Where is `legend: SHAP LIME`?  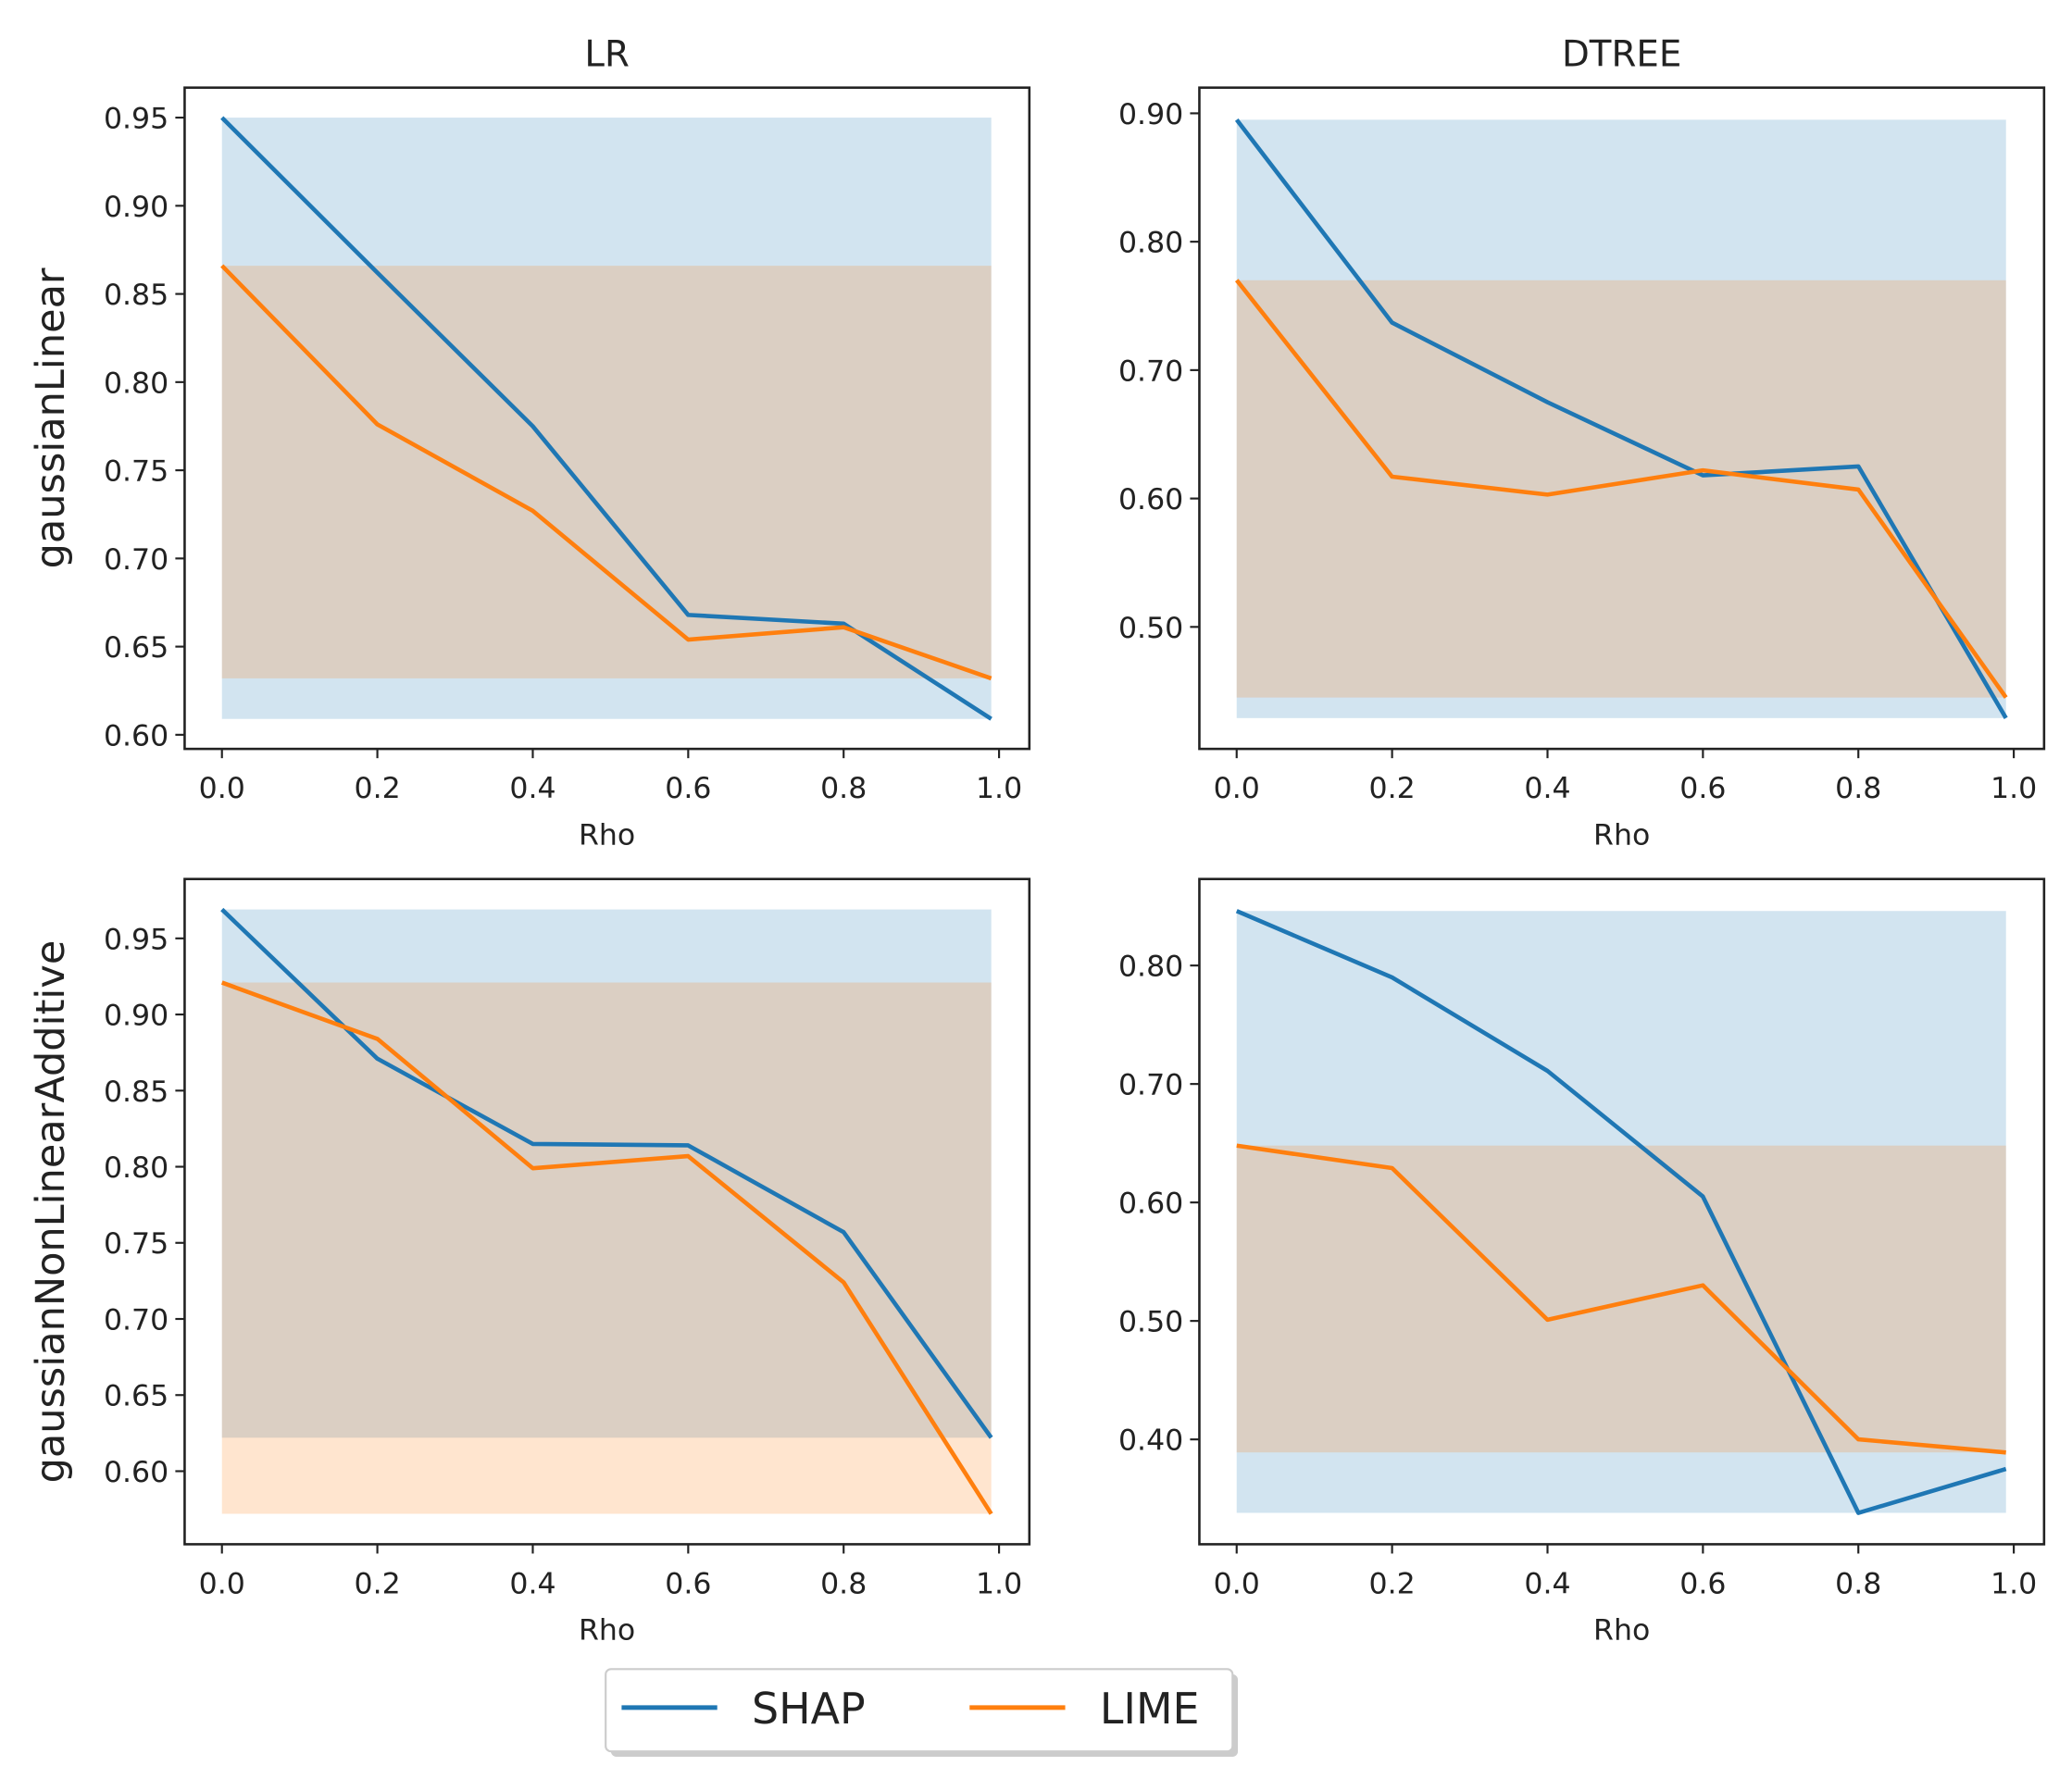 legend: SHAP LIME is located at coordinates (922, 1712).